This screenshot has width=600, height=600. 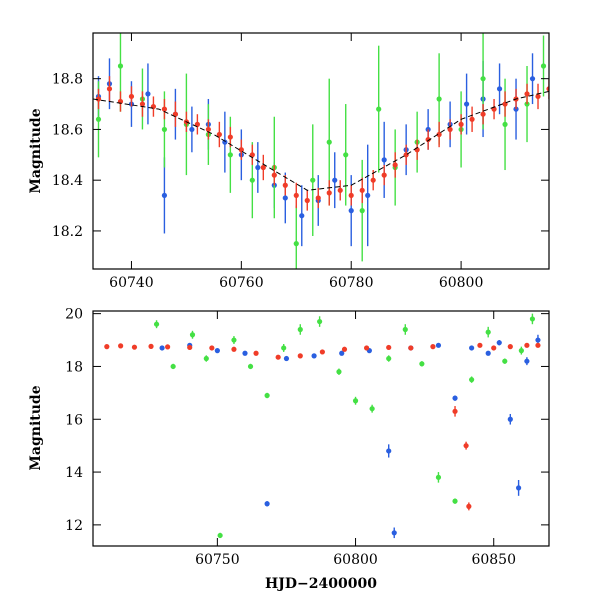 What do you see at coordinates (67, 80) in the screenshot?
I see `y-tick-label: 18.8` at bounding box center [67, 80].